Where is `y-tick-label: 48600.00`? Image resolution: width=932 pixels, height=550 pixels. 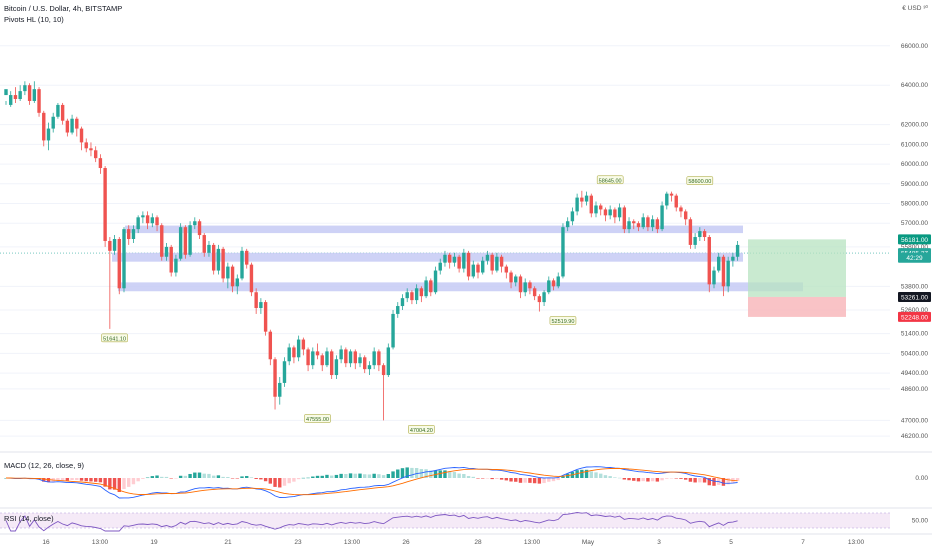 y-tick-label: 48600.00 is located at coordinates (914, 389).